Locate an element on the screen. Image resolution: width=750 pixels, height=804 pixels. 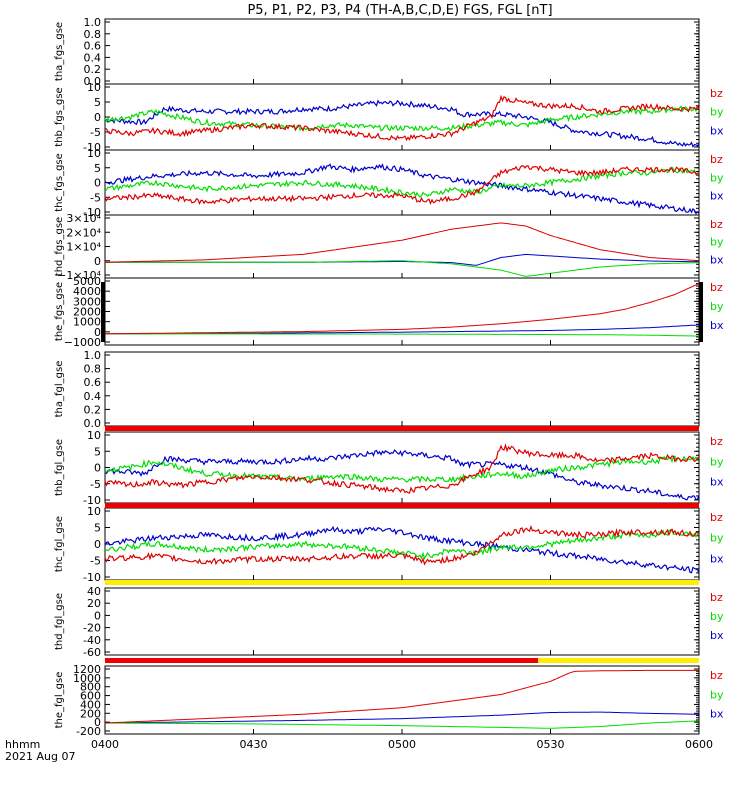
y-axis-label: thc_fgs_gse is located at coordinates (59, 182).